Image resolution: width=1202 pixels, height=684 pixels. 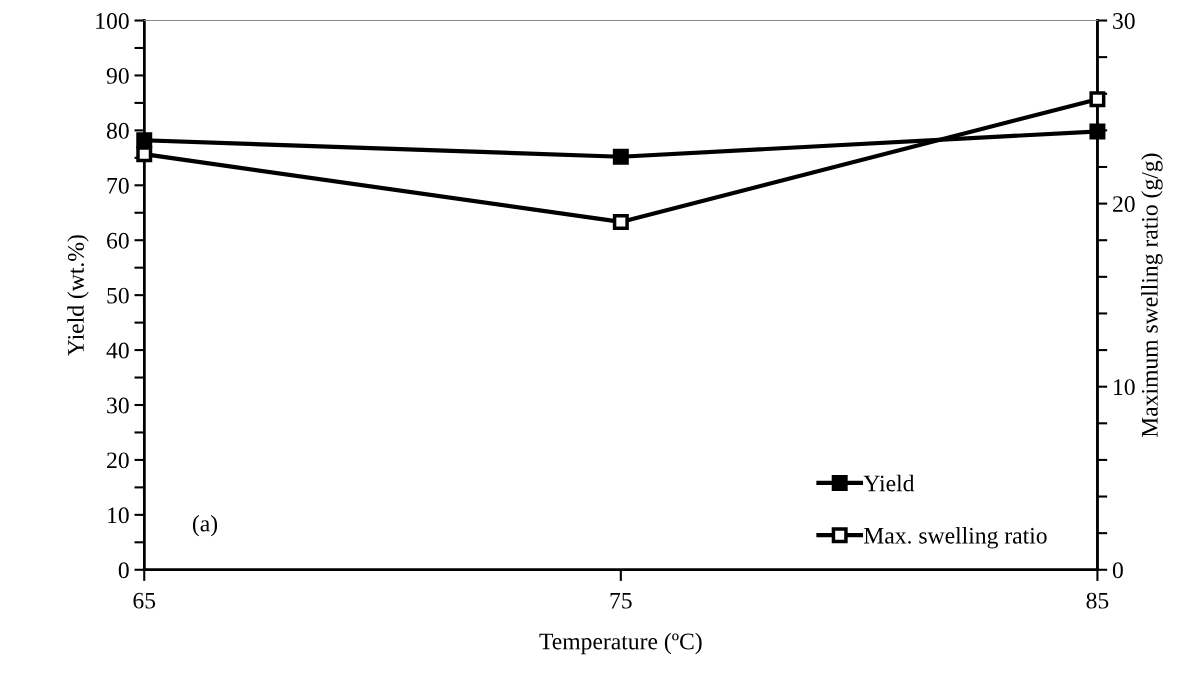 What do you see at coordinates (118, 405) in the screenshot?
I see `y-tick-label: 30` at bounding box center [118, 405].